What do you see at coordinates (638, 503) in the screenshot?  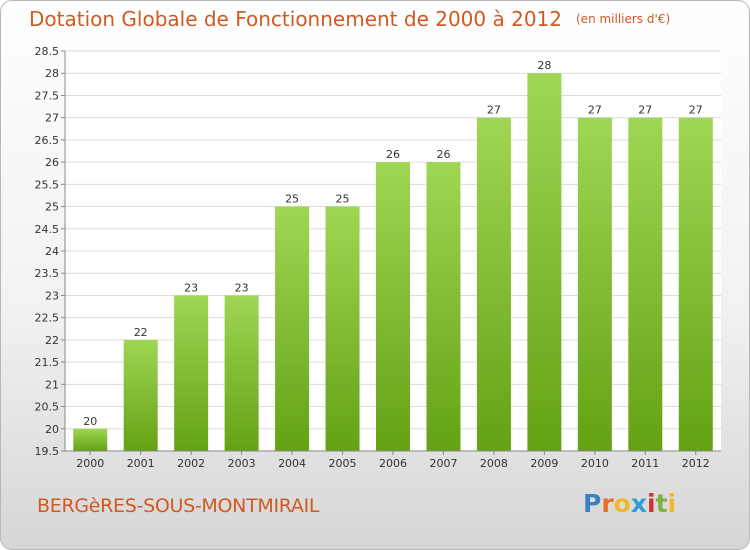 I see `logo-letter: x` at bounding box center [638, 503].